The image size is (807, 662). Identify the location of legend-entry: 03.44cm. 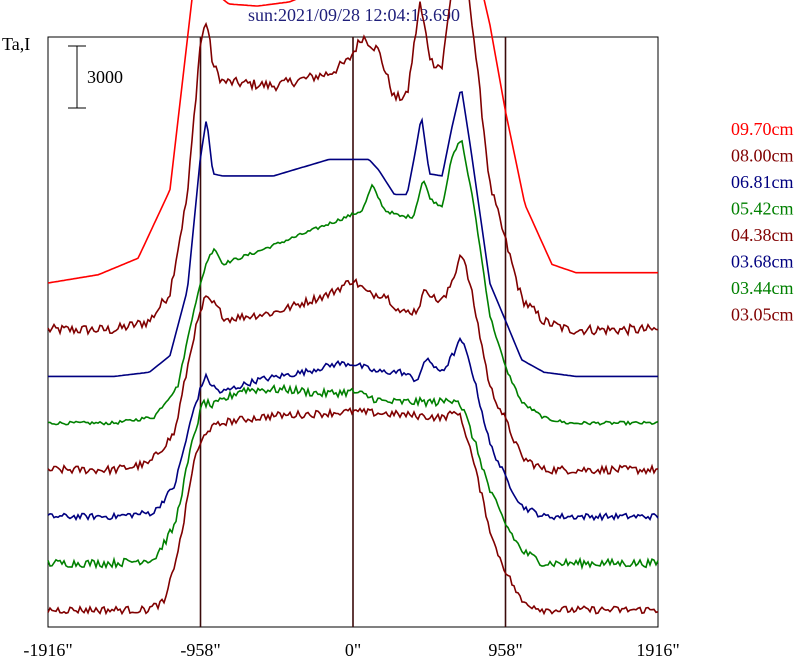
(762, 288).